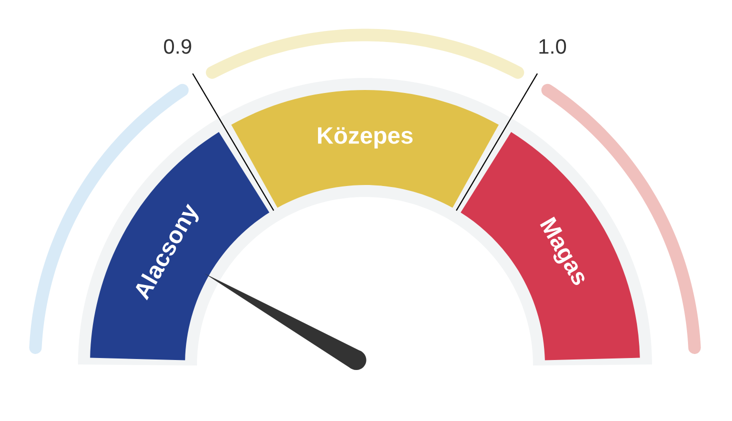 Image resolution: width=732 pixels, height=421 pixels. I want to click on text: 0.9, so click(178, 46).